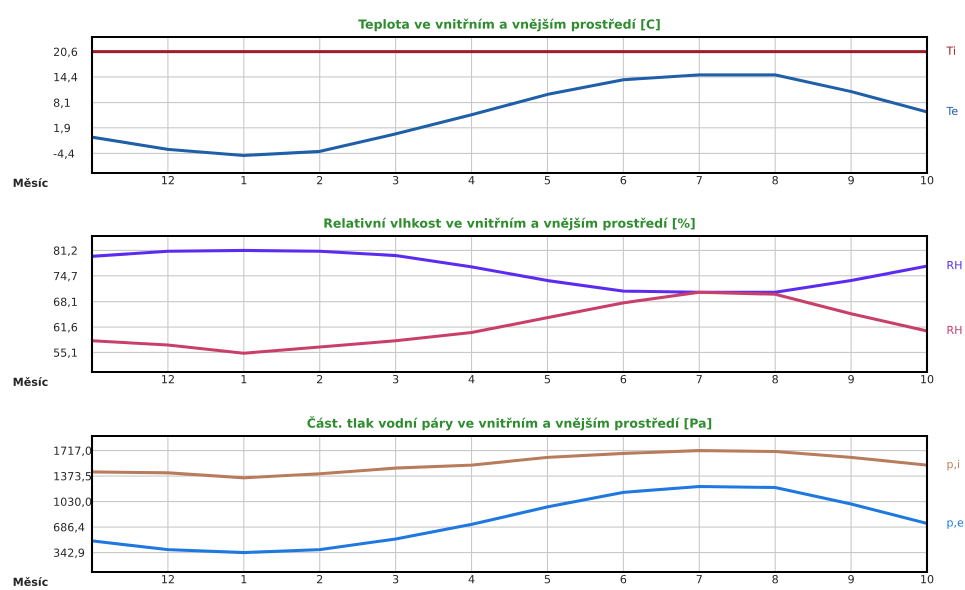 Image resolution: width=965 pixels, height=590 pixels. What do you see at coordinates (69, 553) in the screenshot?
I see `y-tick-label: 342,9` at bounding box center [69, 553].